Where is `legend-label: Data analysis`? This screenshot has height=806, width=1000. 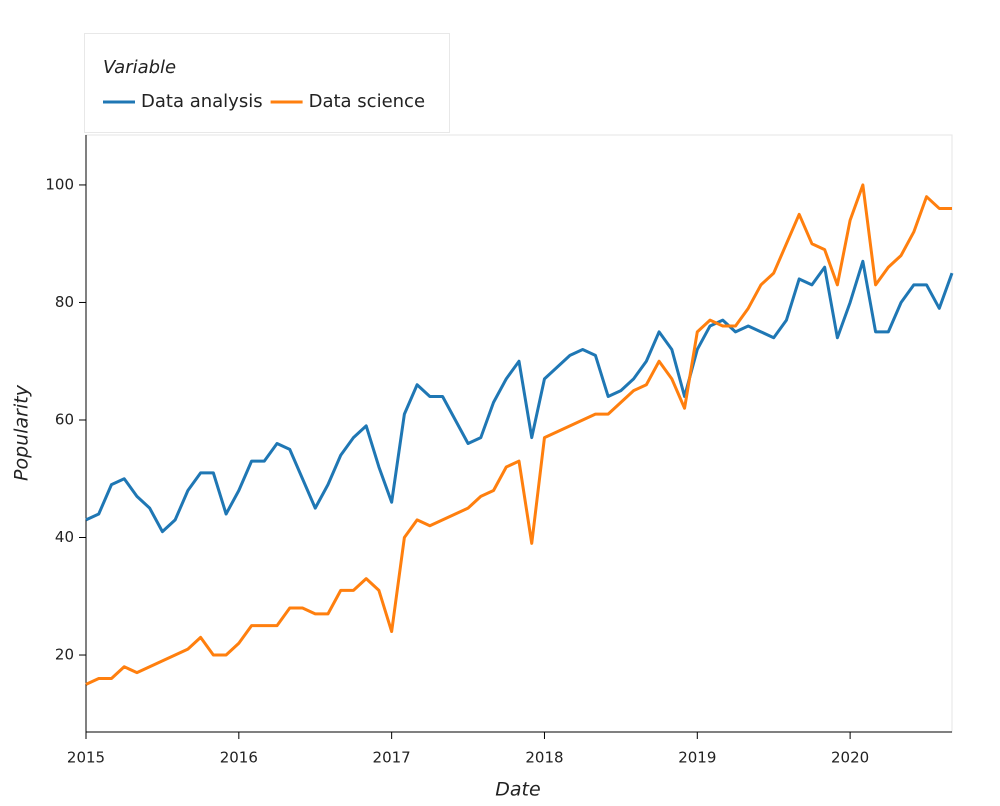 legend-label: Data analysis is located at coordinates (202, 101).